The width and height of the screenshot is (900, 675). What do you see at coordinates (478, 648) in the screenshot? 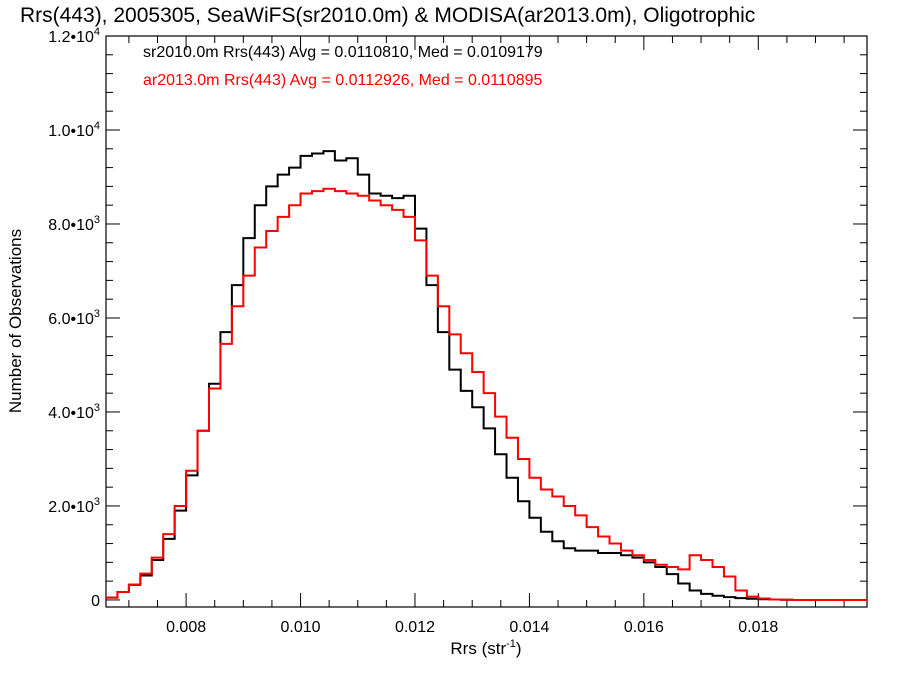
I see `x-axis-label-main: Rrs (str` at bounding box center [478, 648].